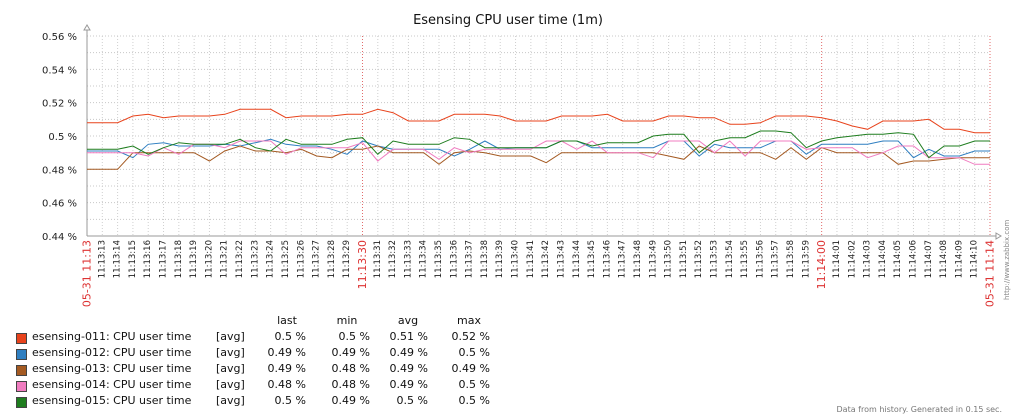 The image size is (1016, 418). What do you see at coordinates (286, 368) in the screenshot?
I see `legend-series-last: 0.49 %` at bounding box center [286, 368].